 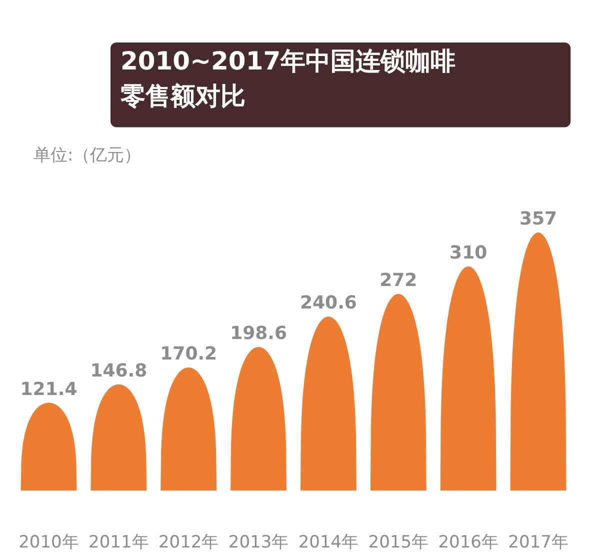 What do you see at coordinates (328, 542) in the screenshot?
I see `x-tick-label: 2014年` at bounding box center [328, 542].